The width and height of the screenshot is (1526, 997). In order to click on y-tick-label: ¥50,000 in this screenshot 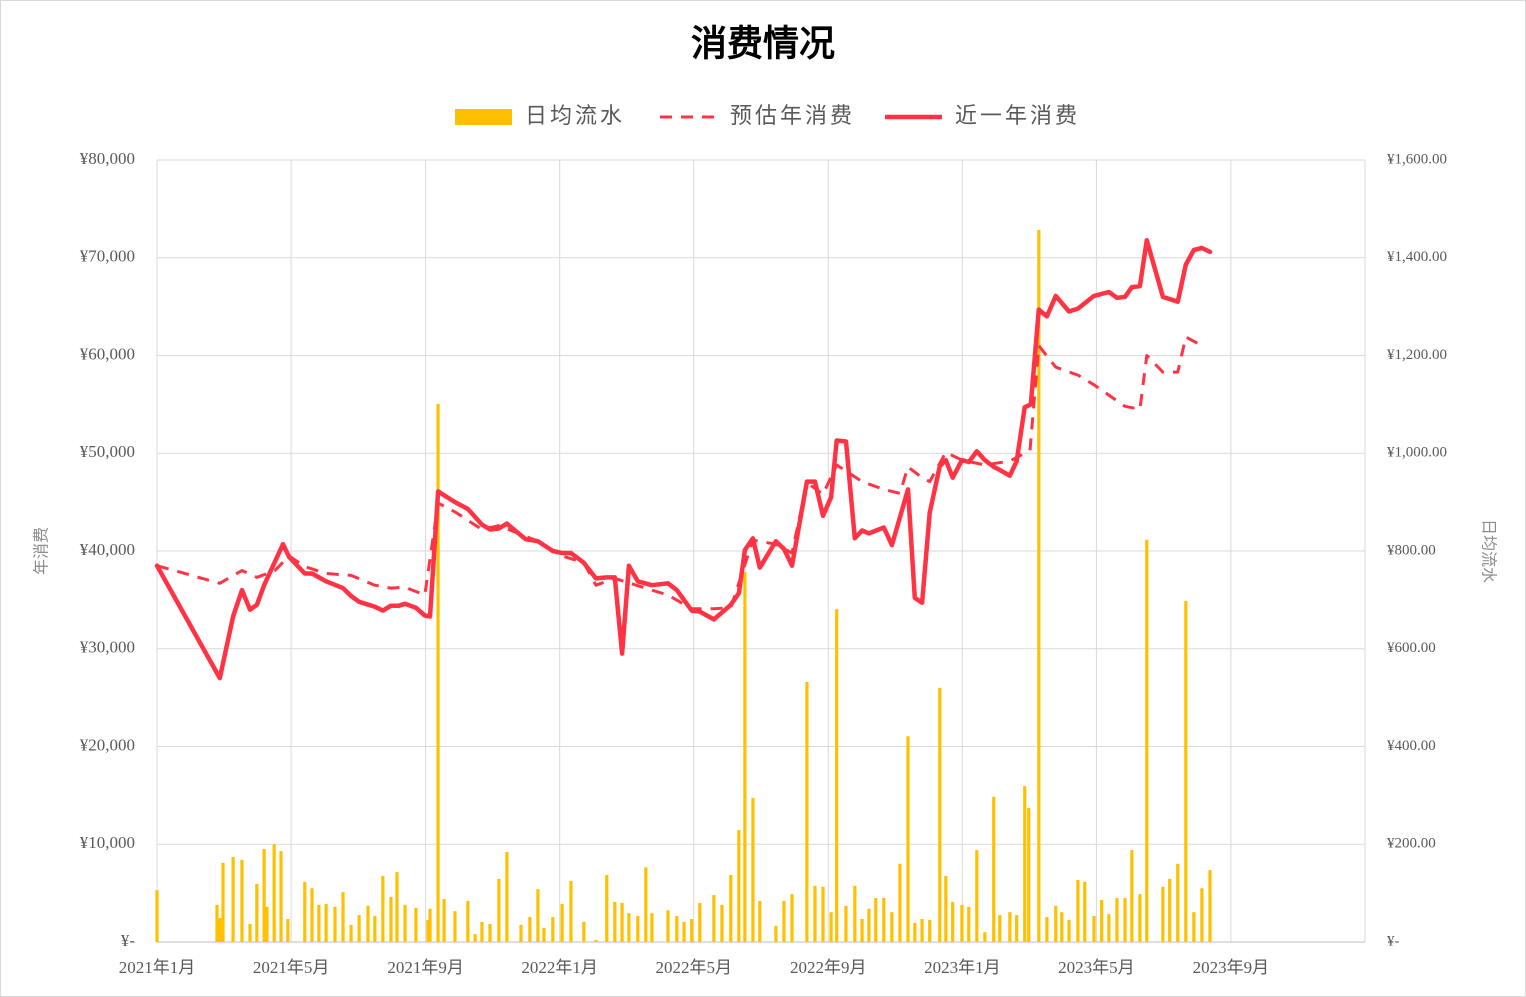, I will do `click(107, 451)`.